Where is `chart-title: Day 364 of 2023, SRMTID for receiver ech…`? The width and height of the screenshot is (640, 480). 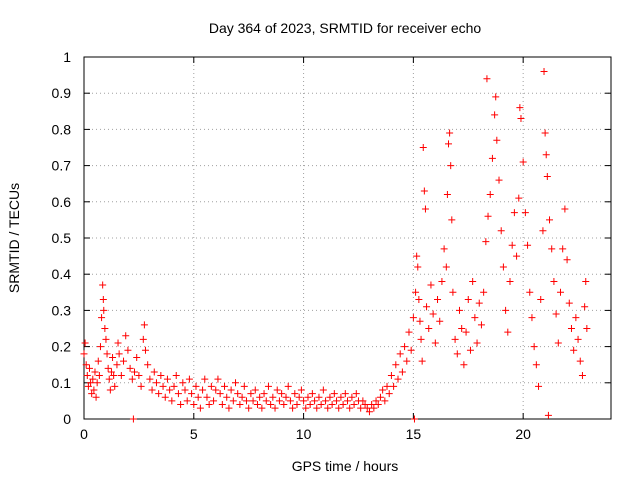 chart-title: Day 364 of 2023, SRMTID for receiver ech… is located at coordinates (345, 28).